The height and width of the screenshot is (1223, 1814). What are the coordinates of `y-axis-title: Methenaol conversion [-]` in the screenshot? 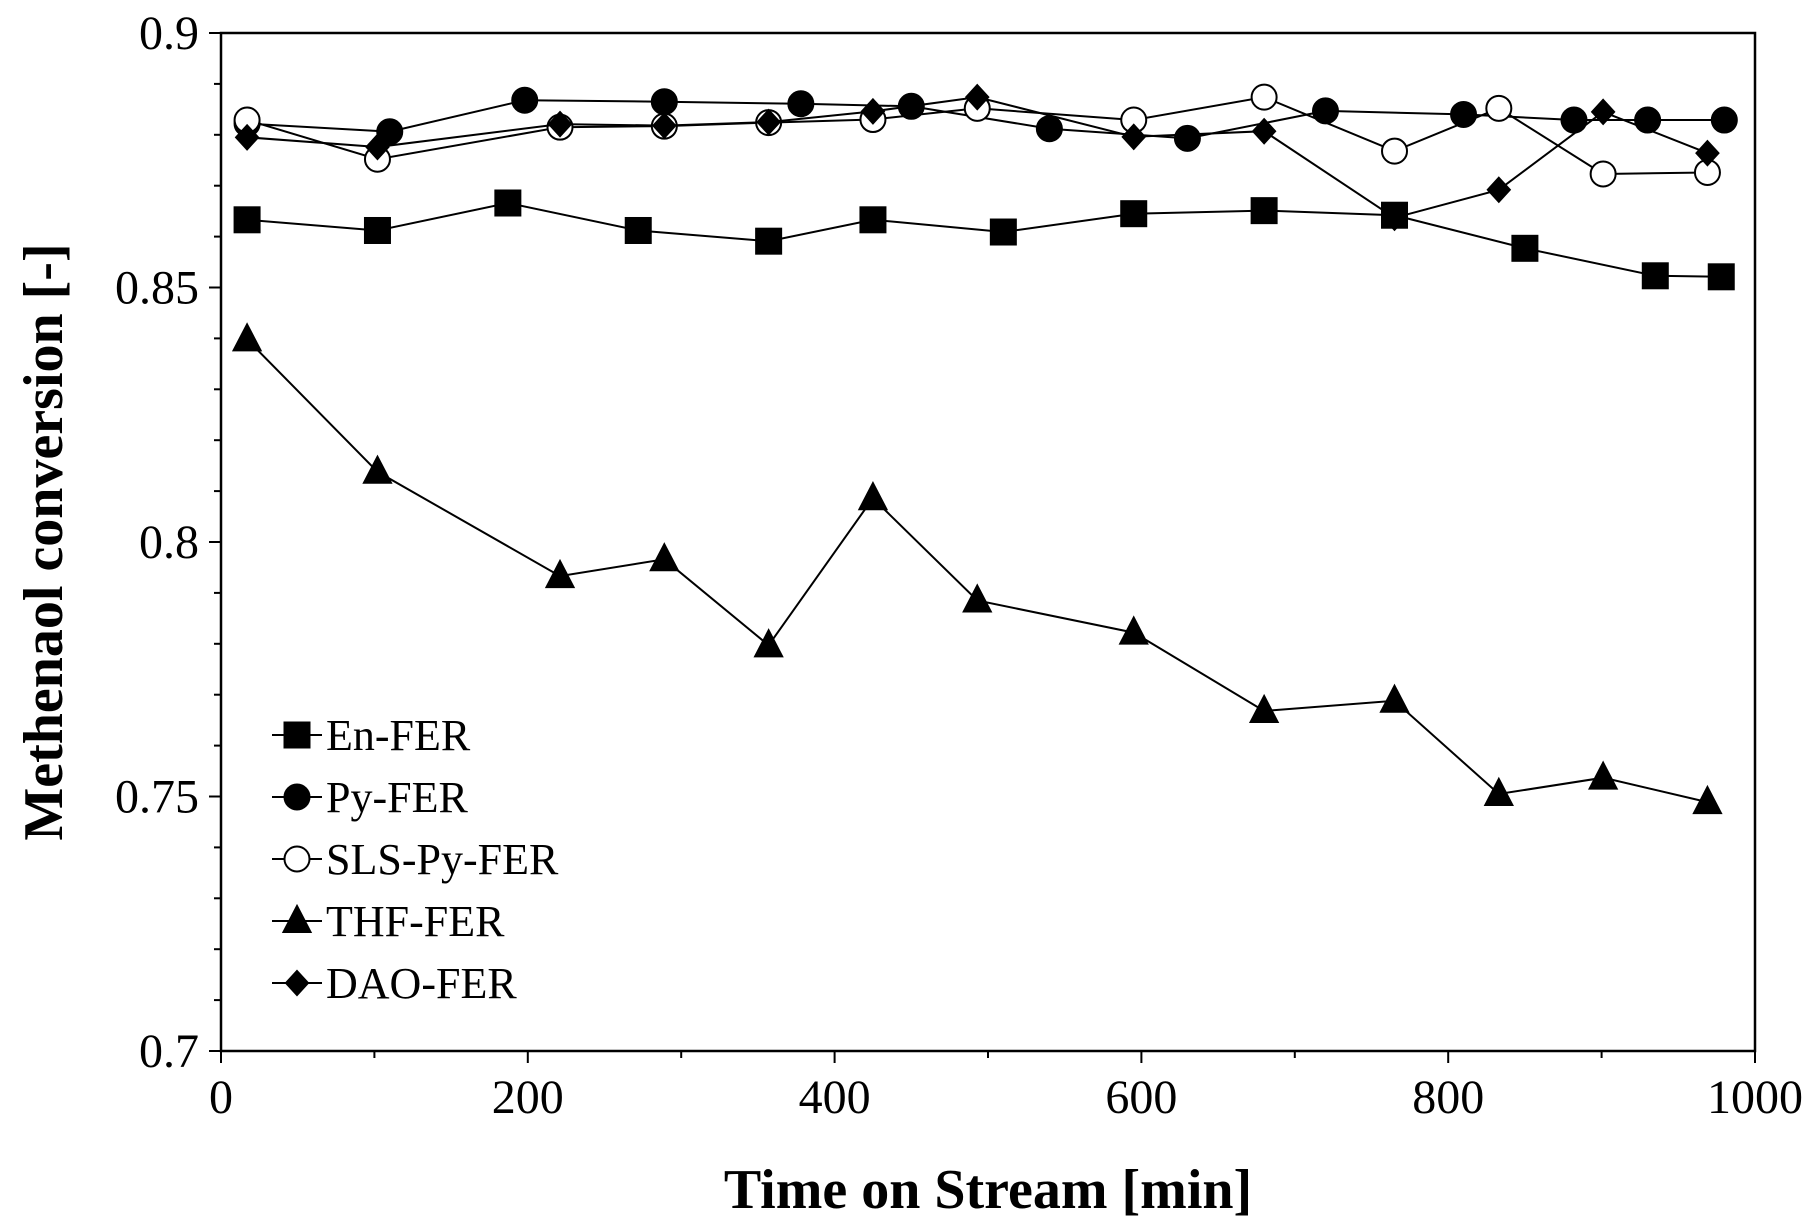 It's located at (44, 541).